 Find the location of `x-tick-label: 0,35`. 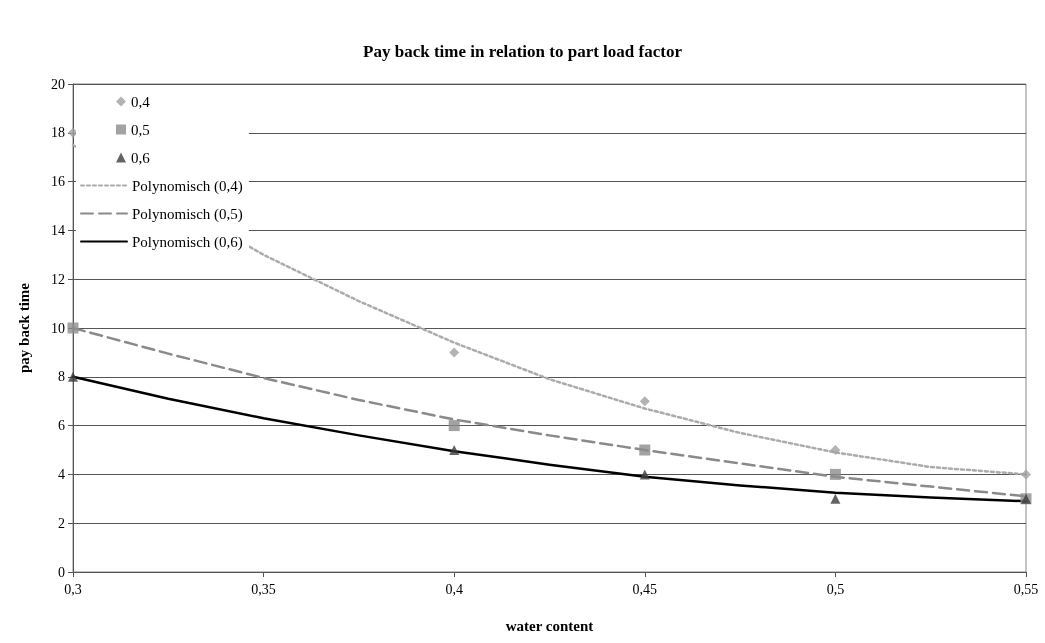

x-tick-label: 0,35 is located at coordinates (263, 589).